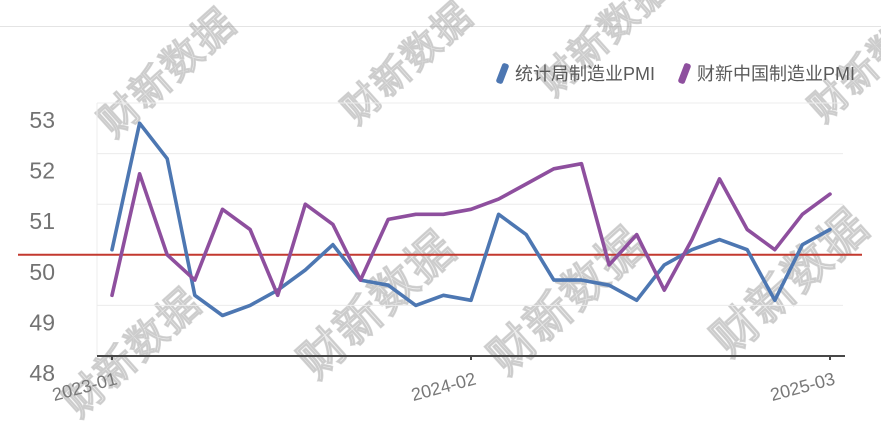  Describe the element at coordinates (584, 73) in the screenshot. I see `legend-label-nbs-pmi: 统计局制造业PMI` at that location.